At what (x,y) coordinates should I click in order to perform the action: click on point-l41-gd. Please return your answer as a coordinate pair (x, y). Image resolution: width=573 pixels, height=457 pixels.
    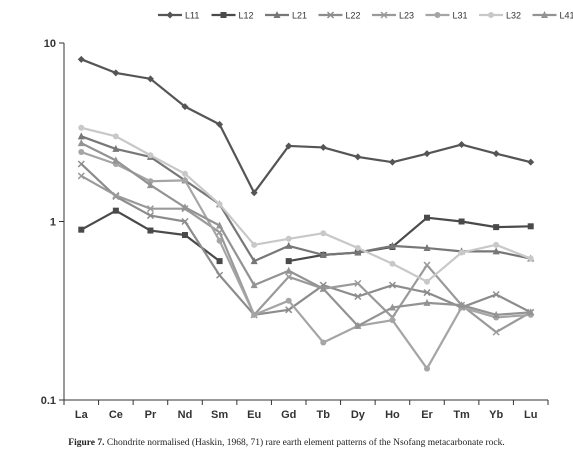
    Looking at the image, I should click on (289, 270).